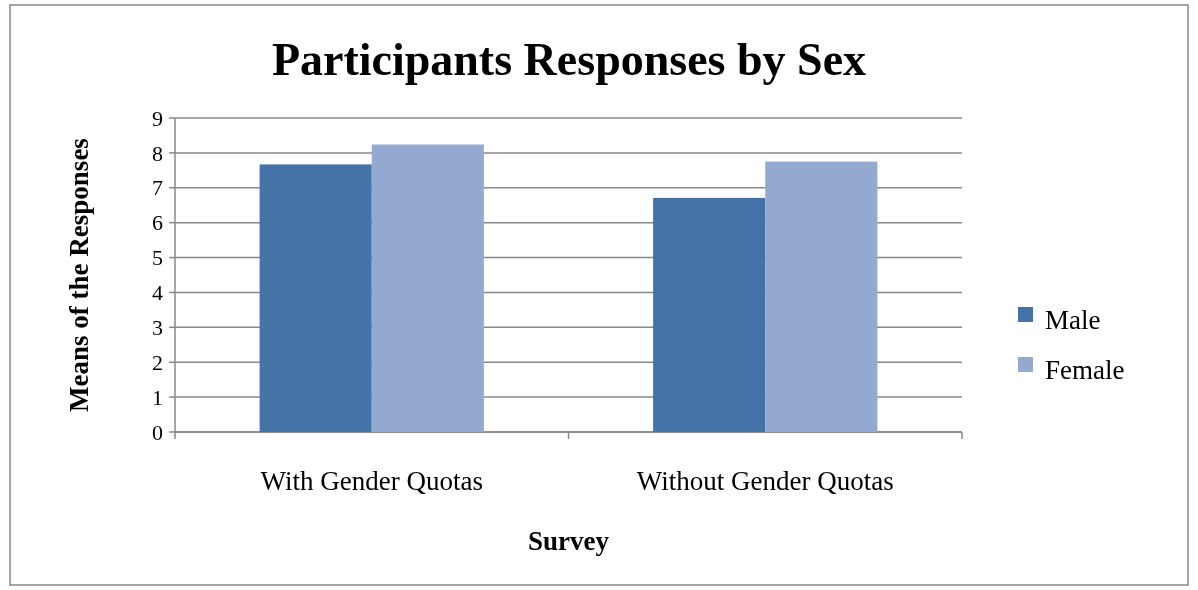 The image size is (1198, 590). Describe the element at coordinates (157, 258) in the screenshot. I see `y-tick-label: 5` at that location.